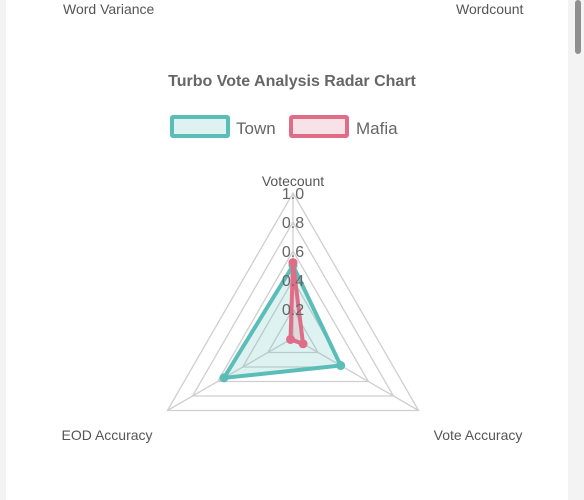 The width and height of the screenshot is (584, 500). What do you see at coordinates (293, 194) in the screenshot?
I see `radial-tick-label: 1.0` at bounding box center [293, 194].